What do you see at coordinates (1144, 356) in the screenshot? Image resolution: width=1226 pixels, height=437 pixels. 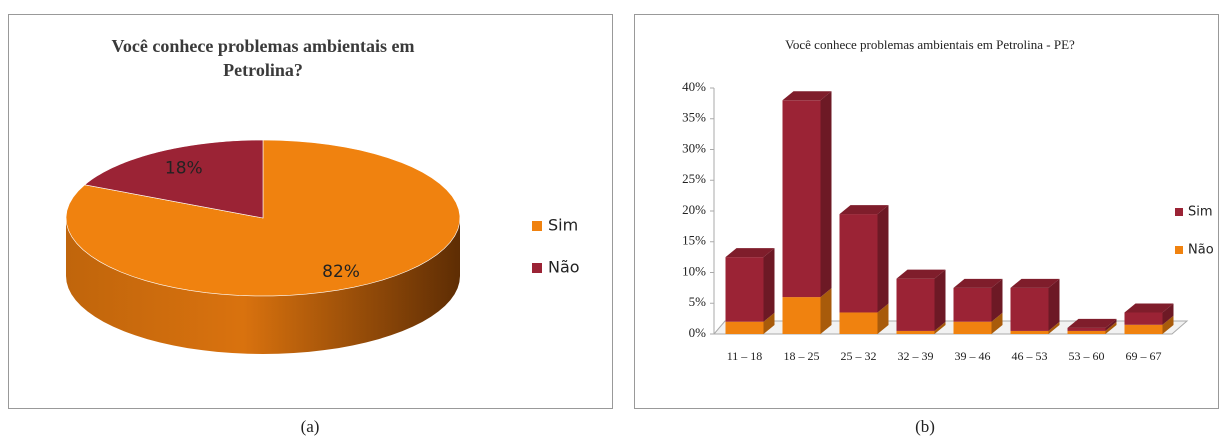 I see `x-tick-label: 69 – 67` at bounding box center [1144, 356].